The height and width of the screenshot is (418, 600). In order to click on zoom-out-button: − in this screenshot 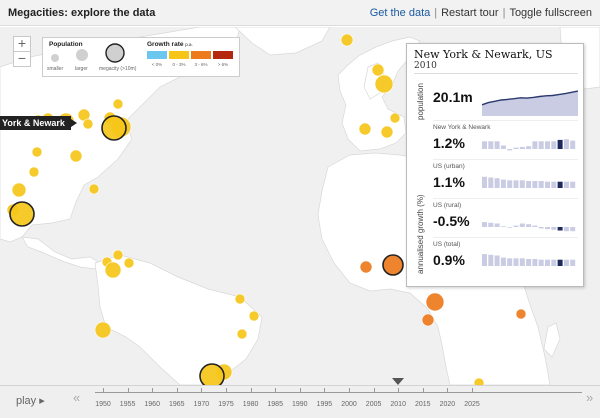, I will do `click(22, 59)`.